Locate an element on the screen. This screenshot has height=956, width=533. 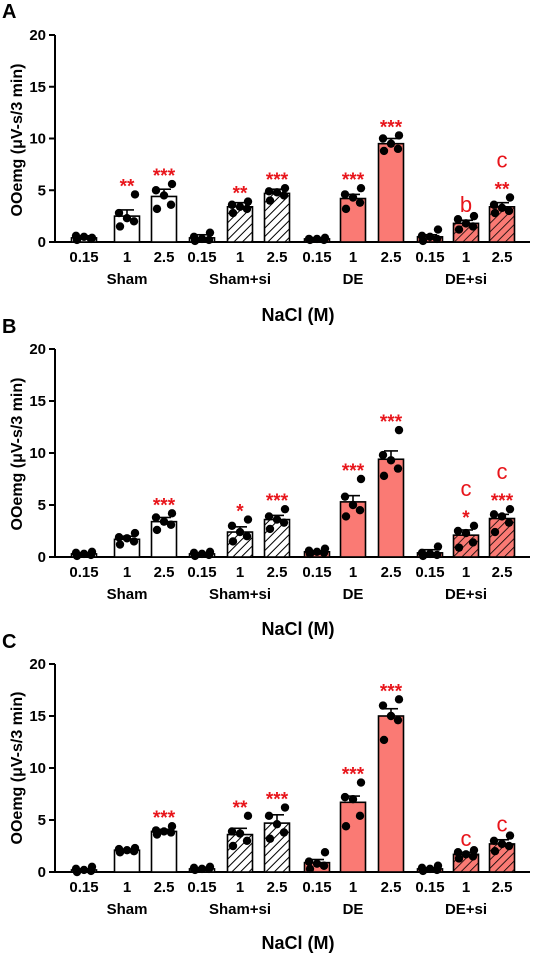
panel-letter: A is located at coordinates (9, 12).